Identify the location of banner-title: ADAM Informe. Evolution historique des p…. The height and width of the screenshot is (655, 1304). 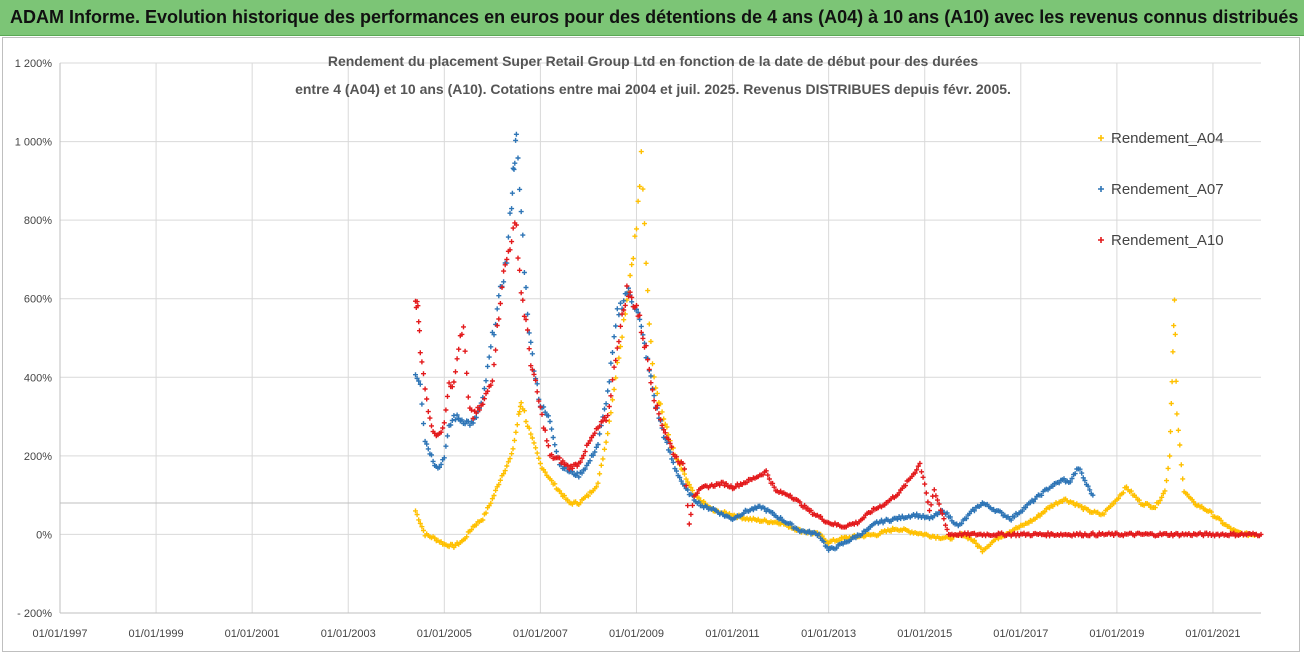
(654, 17).